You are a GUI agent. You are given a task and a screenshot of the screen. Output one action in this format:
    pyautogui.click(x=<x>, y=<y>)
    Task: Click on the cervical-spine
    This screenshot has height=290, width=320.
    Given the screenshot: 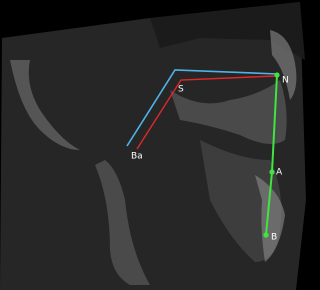 What is the action you would take?
    pyautogui.click(x=122, y=222)
    